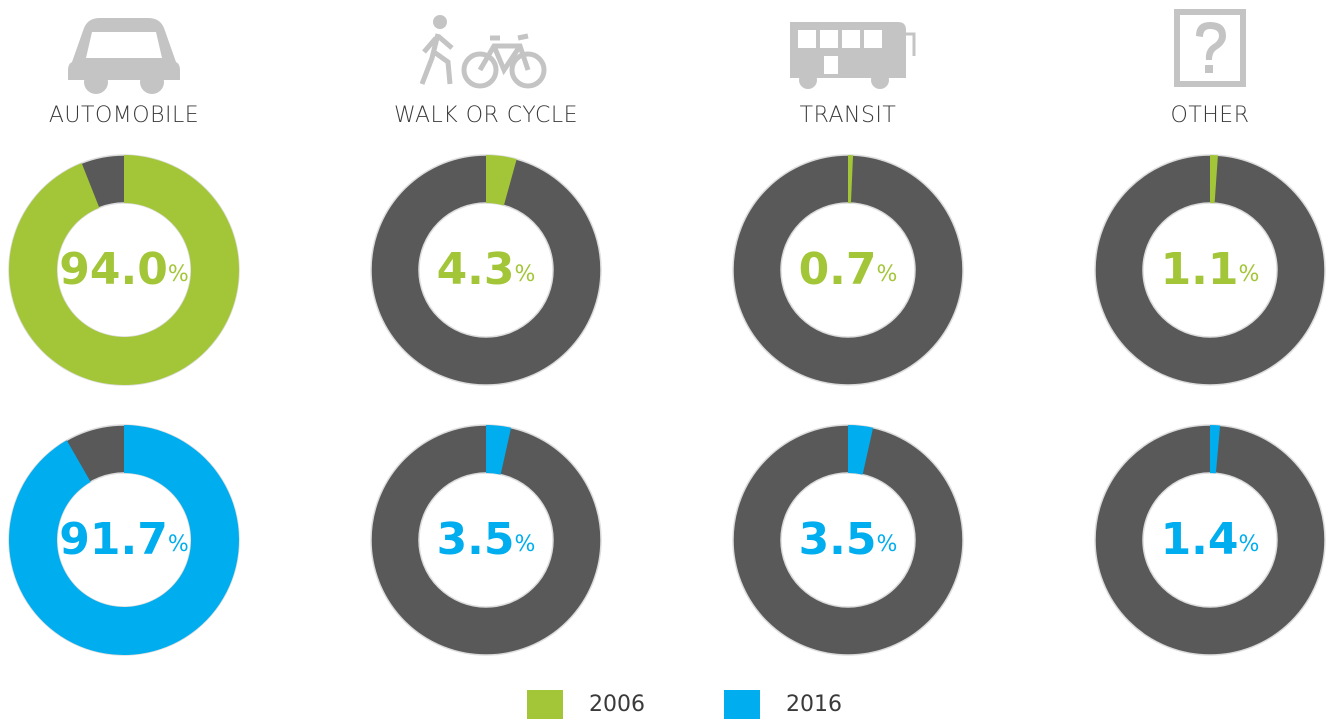  I want to click on value-label: 4.3%, so click(486, 269).